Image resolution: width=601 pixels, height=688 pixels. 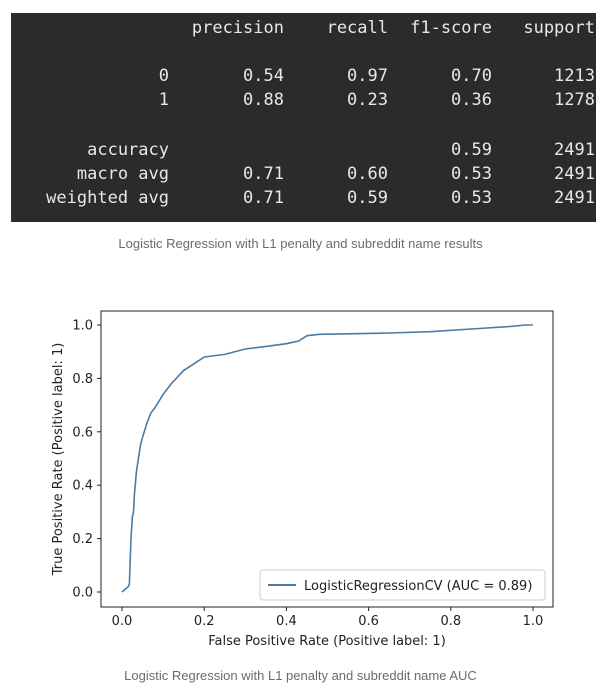 I want to click on row-label: 1, so click(x=163, y=100).